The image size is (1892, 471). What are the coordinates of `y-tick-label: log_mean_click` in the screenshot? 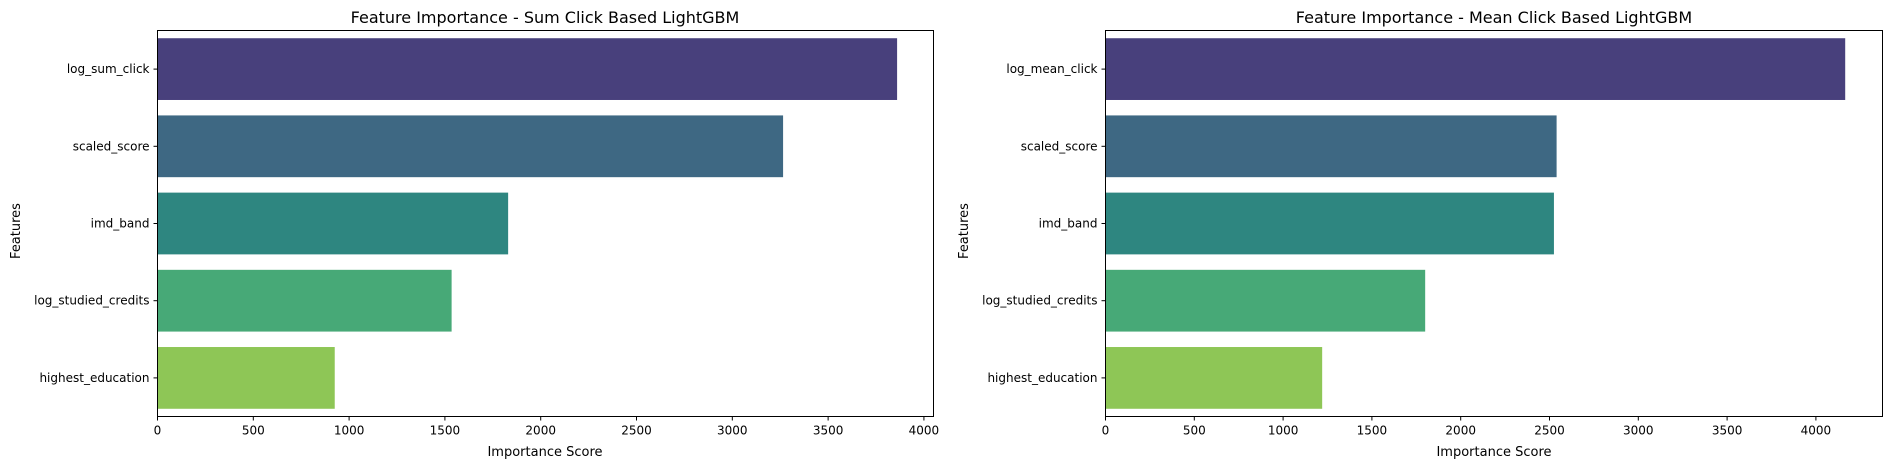 It's located at (1051, 69).